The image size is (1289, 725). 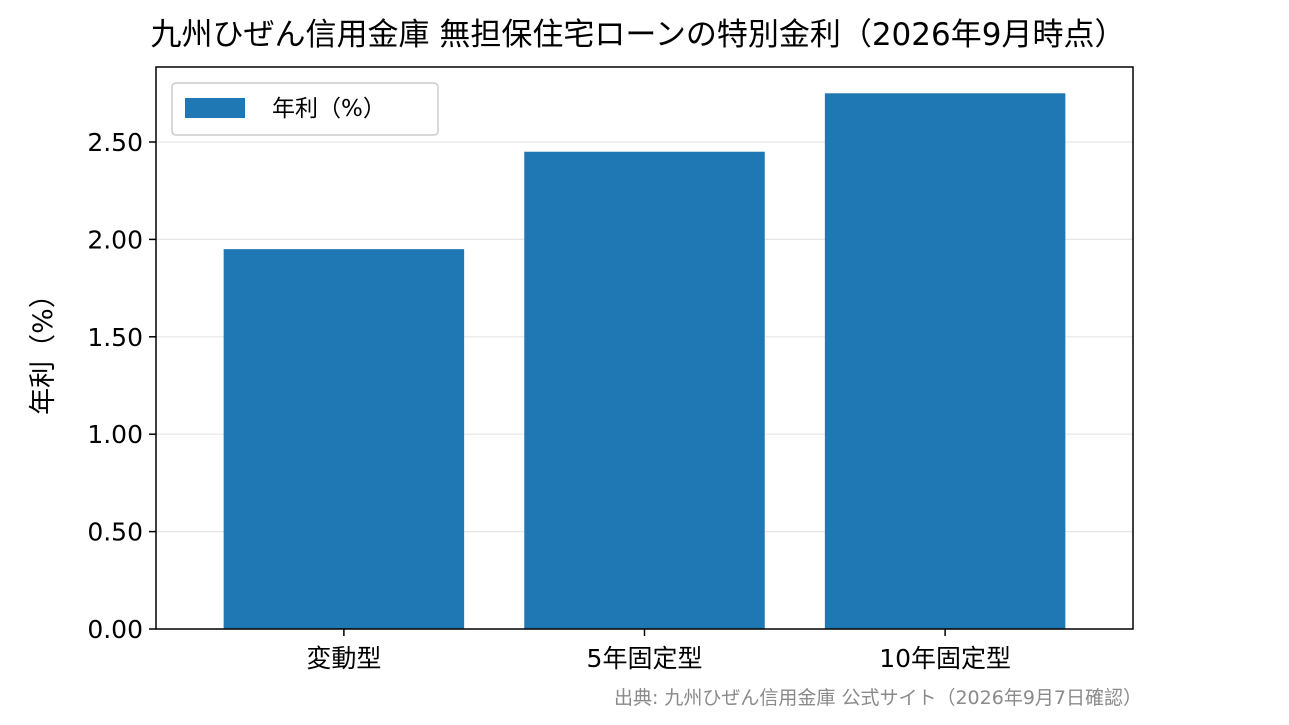 I want to click on y-axis-label: 年利（%）, so click(x=43, y=348).